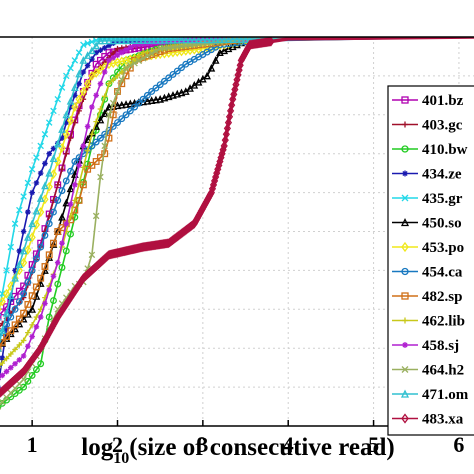 Image resolution: width=474 pixels, height=474 pixels. What do you see at coordinates (442, 273) in the screenshot?
I see `legend-label: 454.ca` at bounding box center [442, 273].